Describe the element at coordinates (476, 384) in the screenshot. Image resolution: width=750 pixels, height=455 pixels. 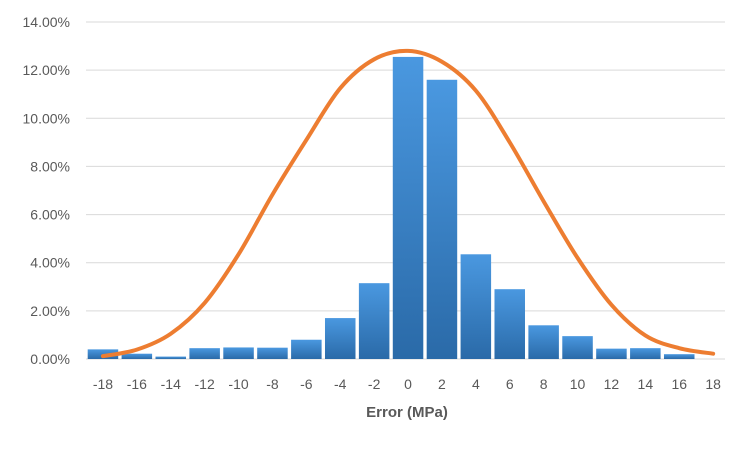
I see `x-tick-label: 4` at that location.